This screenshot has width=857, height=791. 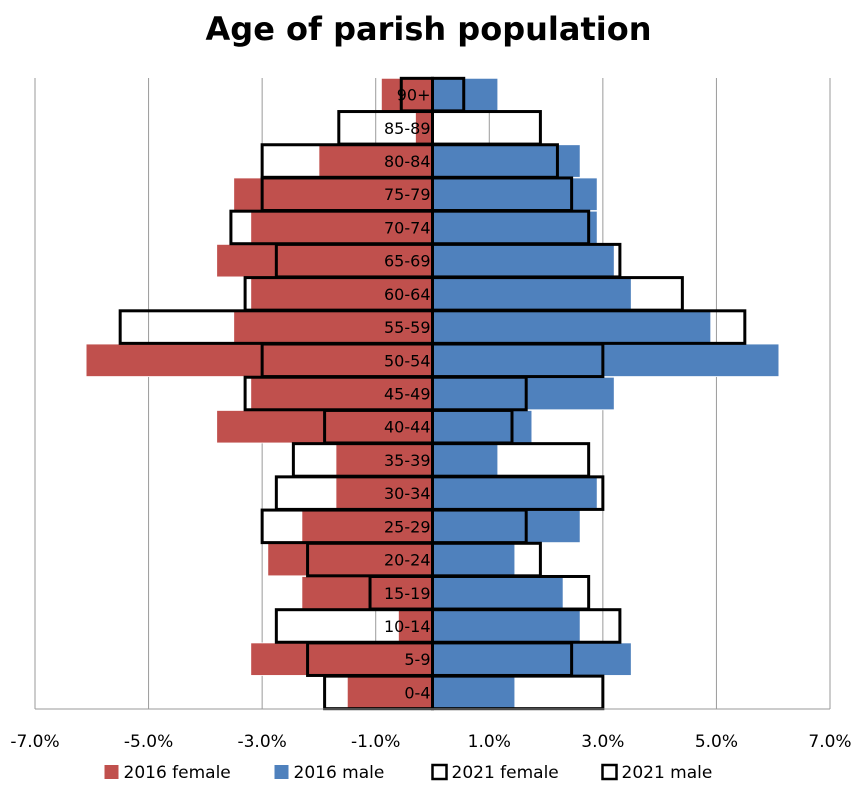 What do you see at coordinates (339, 773) in the screenshot?
I see `legend-label-2016-male: 2016 male` at bounding box center [339, 773].